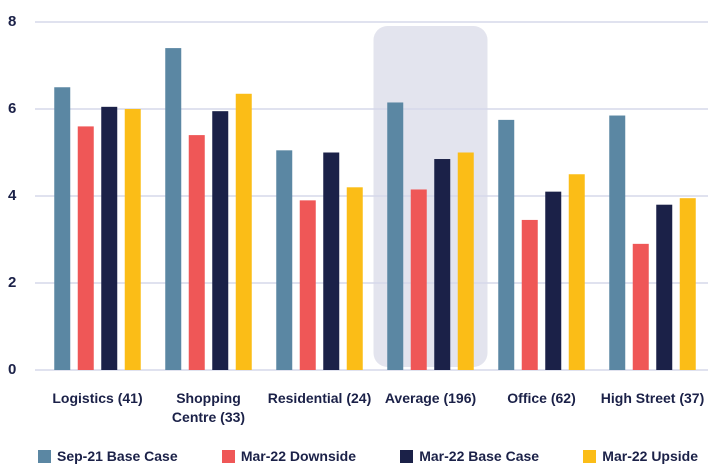  I want to click on y-tick-label: 6, so click(12, 108).